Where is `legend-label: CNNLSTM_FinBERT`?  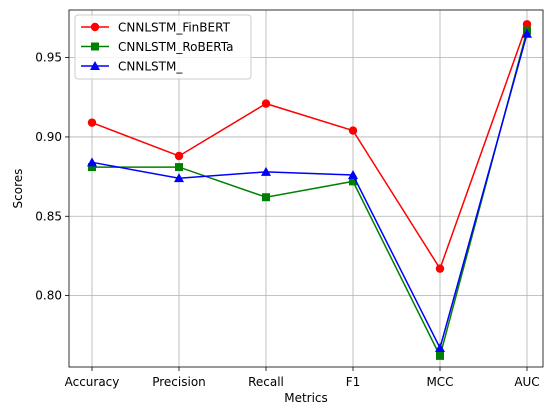 legend-label: CNNLSTM_FinBERT is located at coordinates (174, 28).